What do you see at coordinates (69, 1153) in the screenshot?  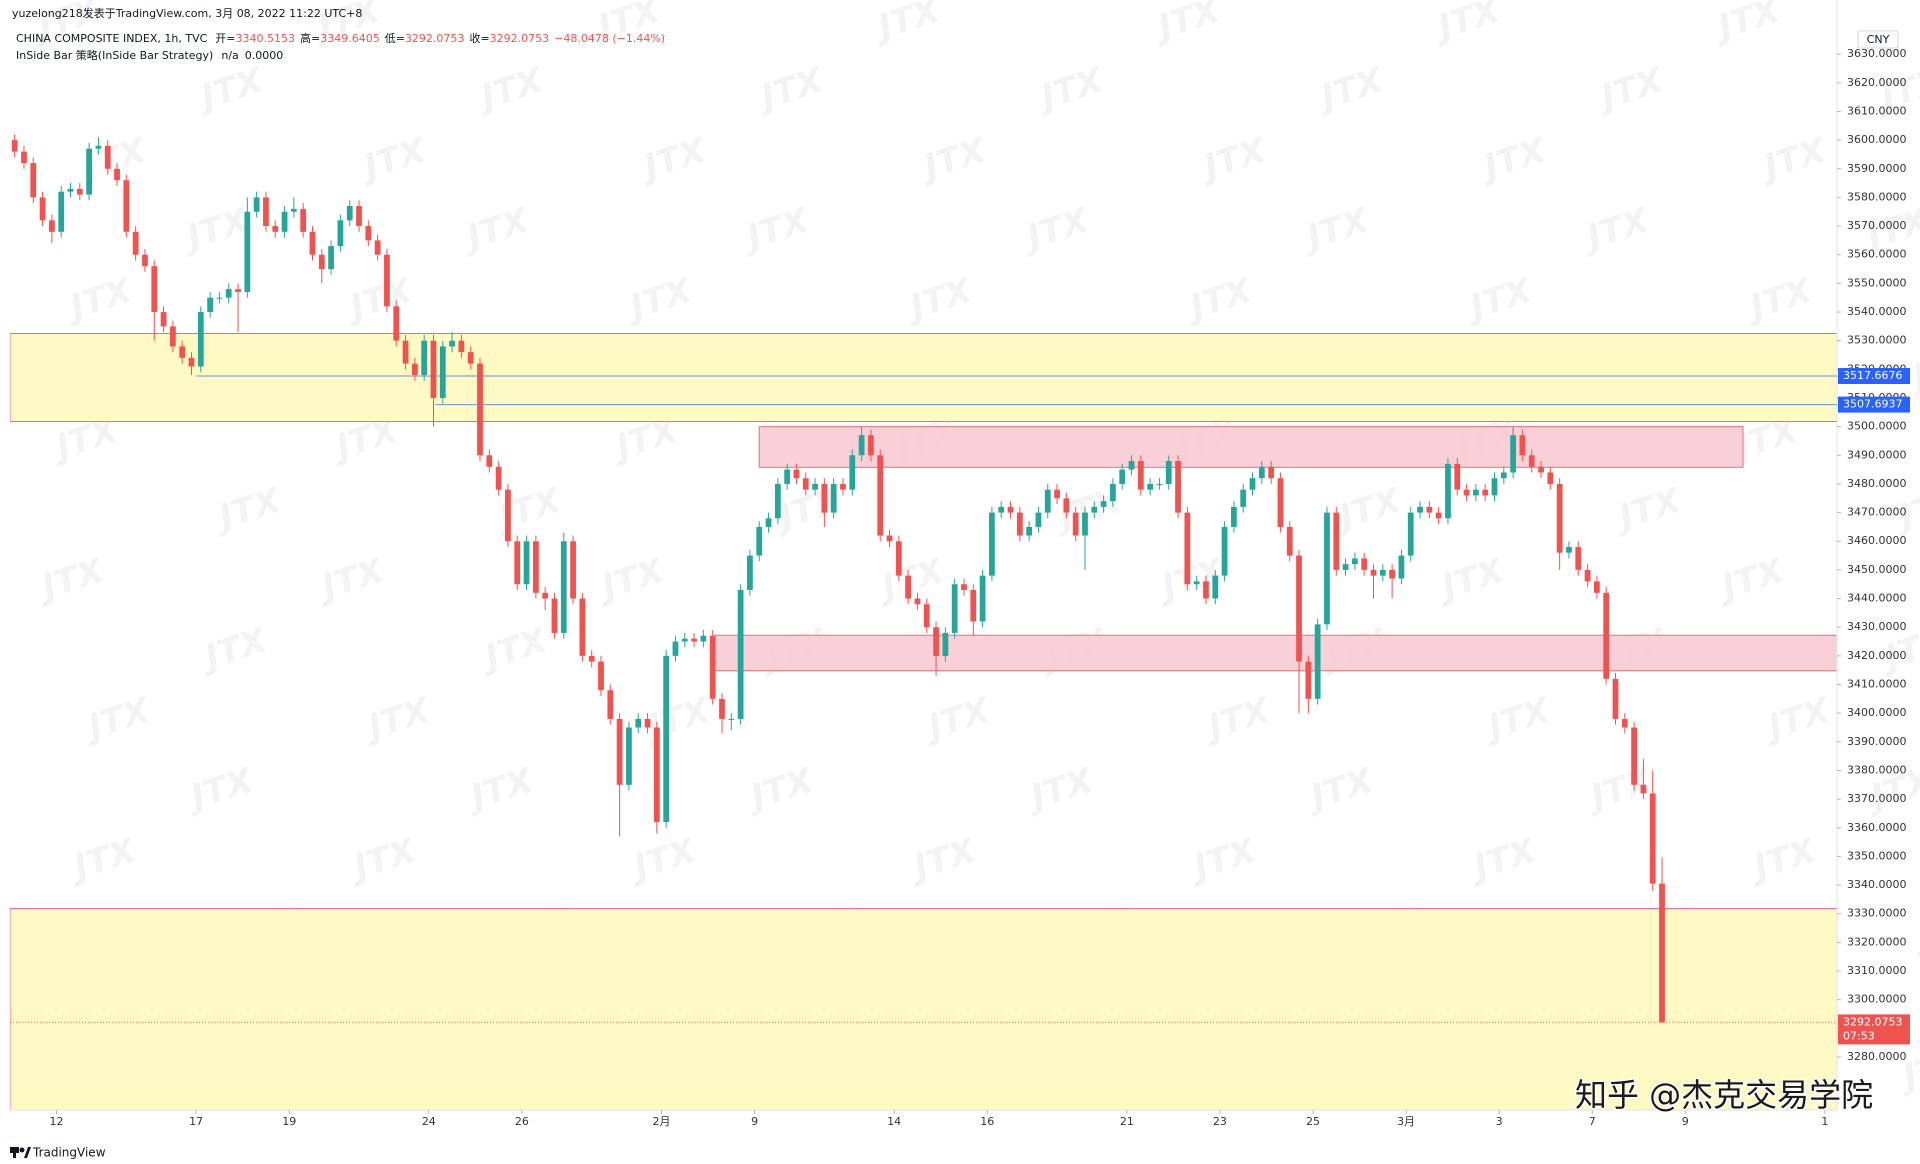 I see `tradingview-label: TradingView` at bounding box center [69, 1153].